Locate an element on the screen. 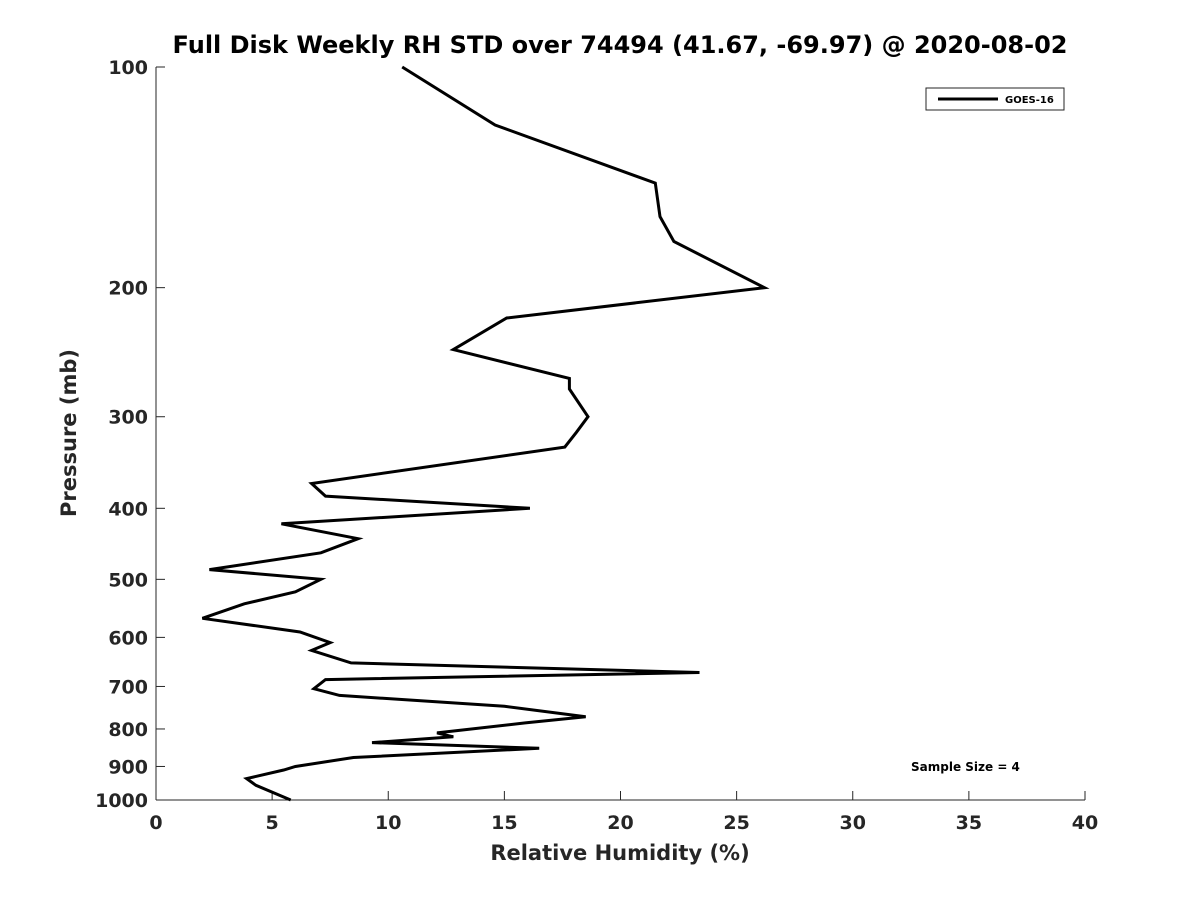 Image resolution: width=1200 pixels, height=900 pixels. y-tick-label: 100 is located at coordinates (128, 68).